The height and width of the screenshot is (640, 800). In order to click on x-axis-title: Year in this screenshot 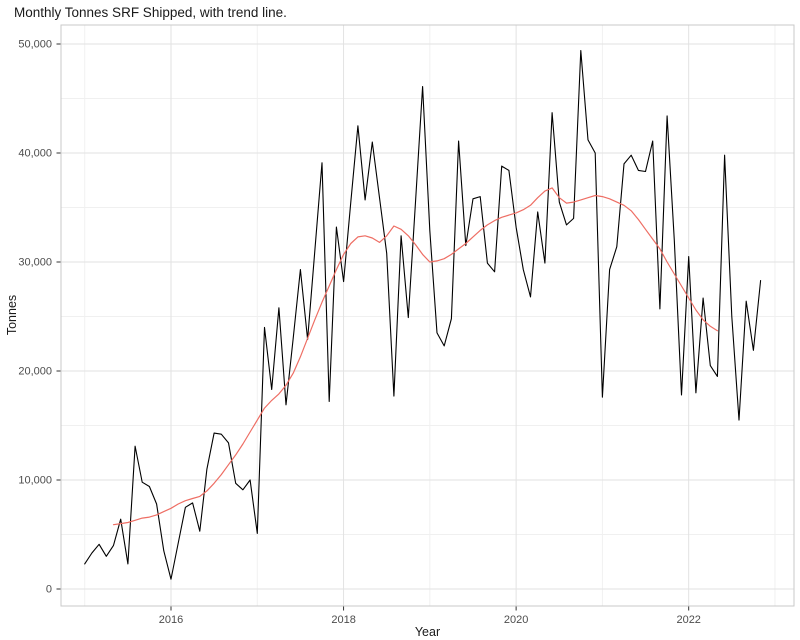, I will do `click(427, 632)`.